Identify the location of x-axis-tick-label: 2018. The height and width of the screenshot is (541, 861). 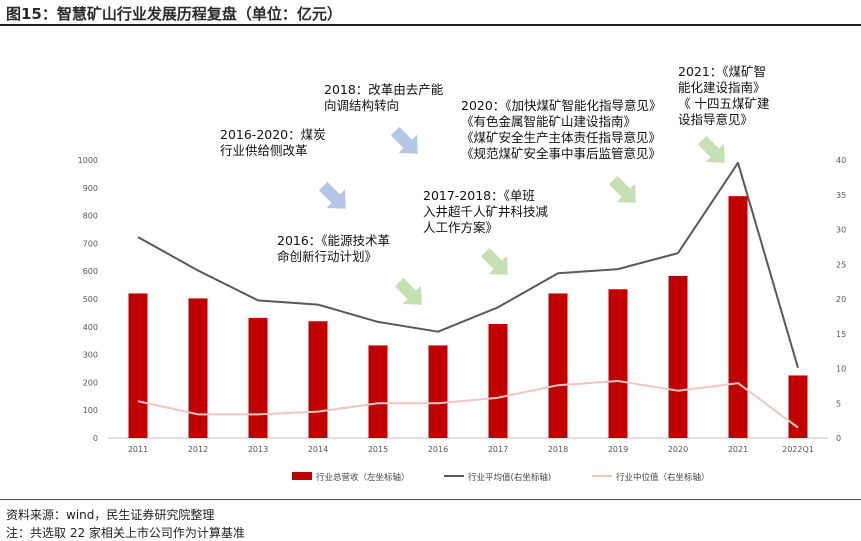
(558, 449).